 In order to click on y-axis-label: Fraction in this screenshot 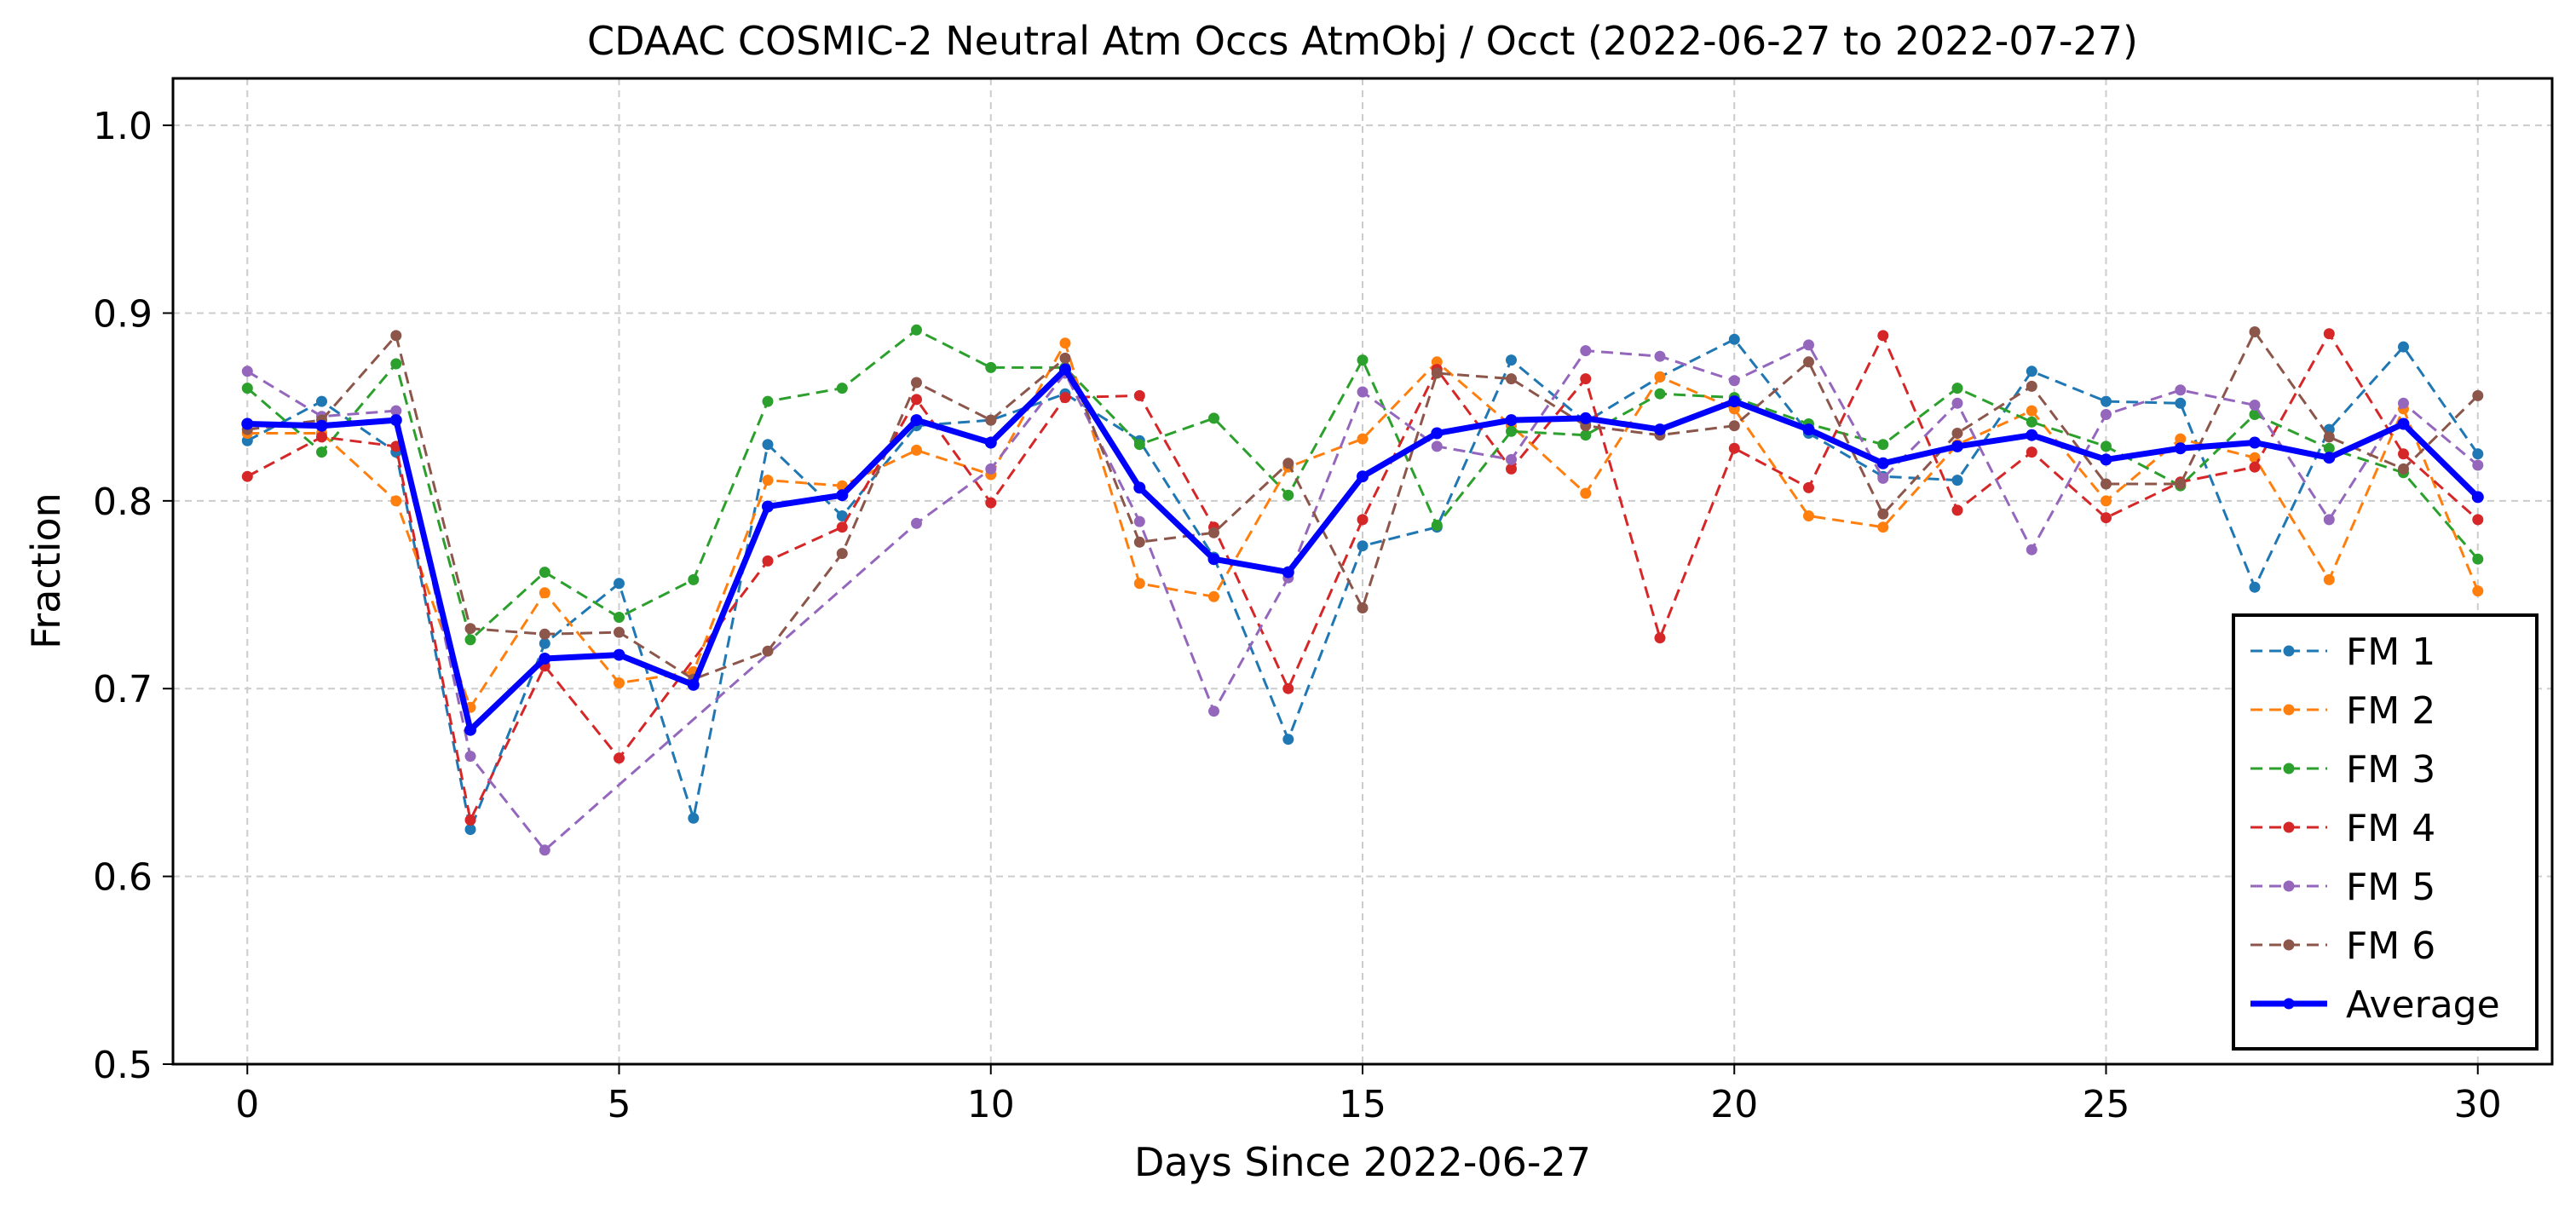, I will do `click(46, 570)`.